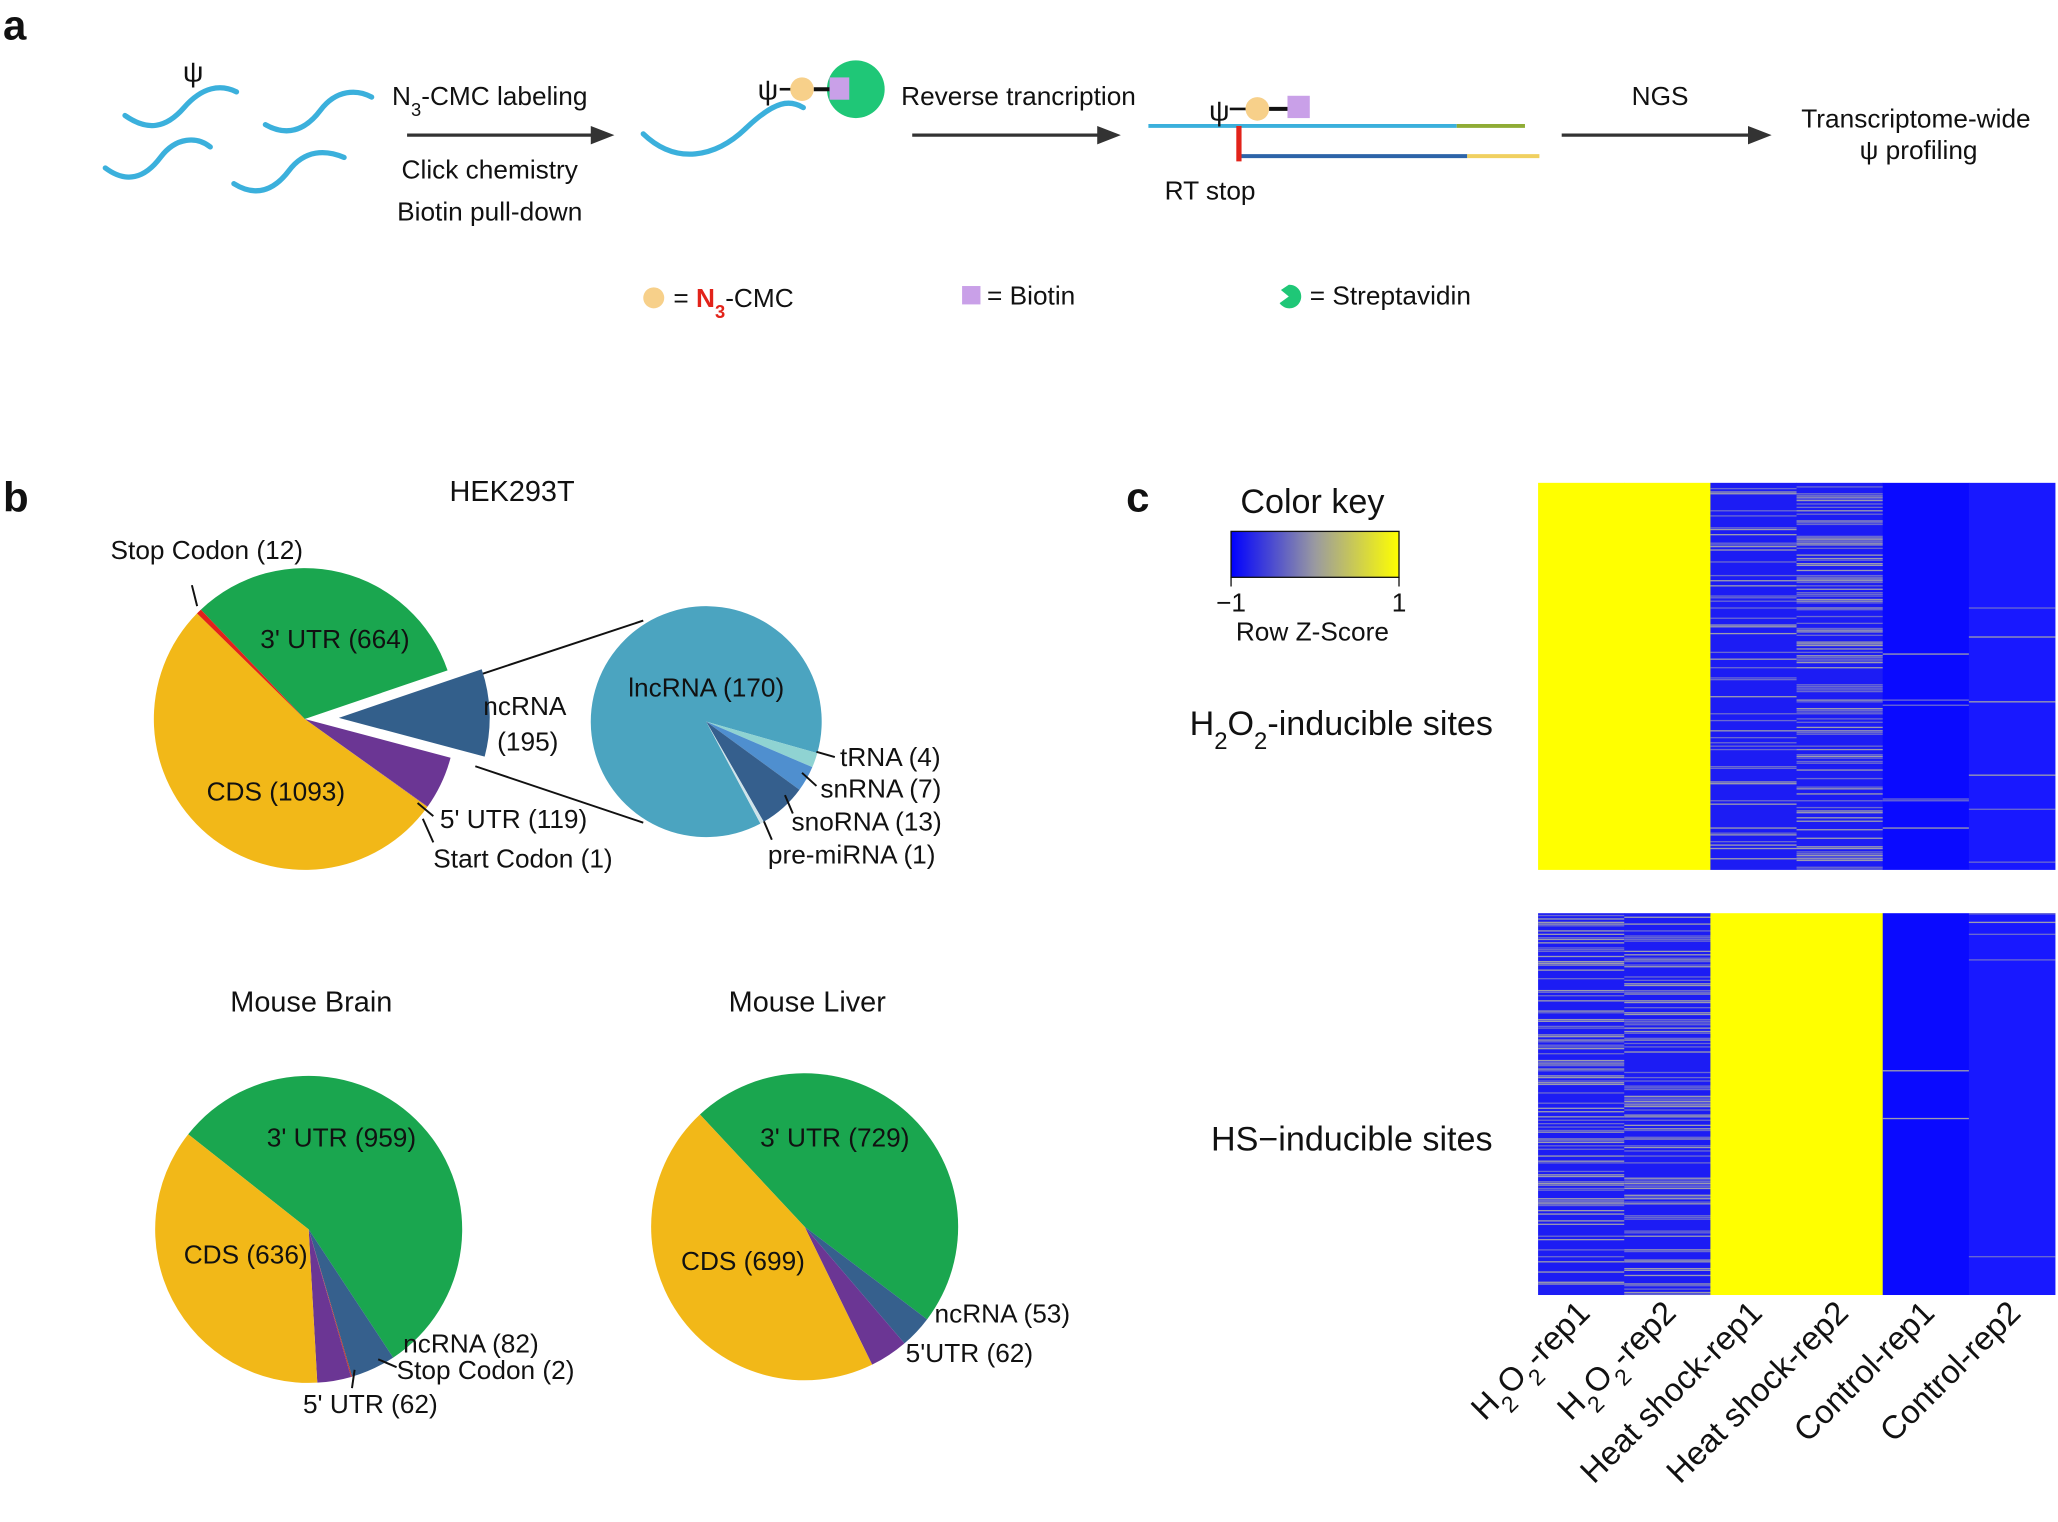 The height and width of the screenshot is (1522, 2058). I want to click on text-part: O, so click(1241, 724).